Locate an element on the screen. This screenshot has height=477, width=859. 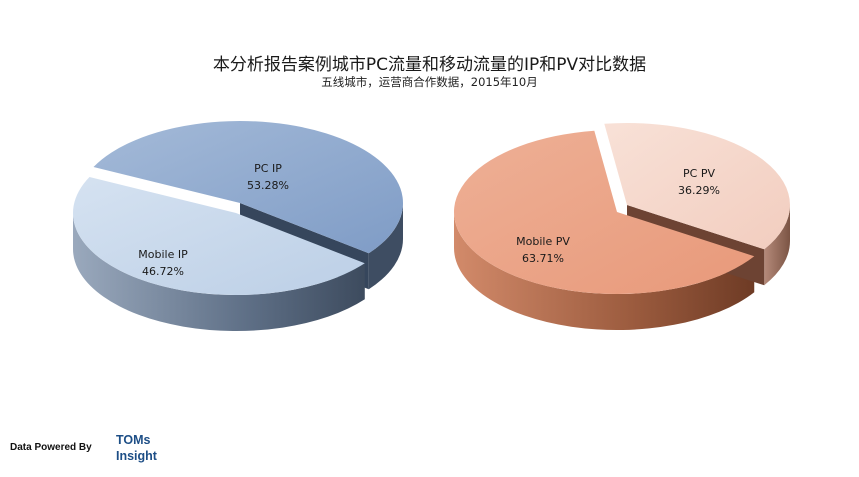
slice-mobile-pv is located at coordinates (604, 212).